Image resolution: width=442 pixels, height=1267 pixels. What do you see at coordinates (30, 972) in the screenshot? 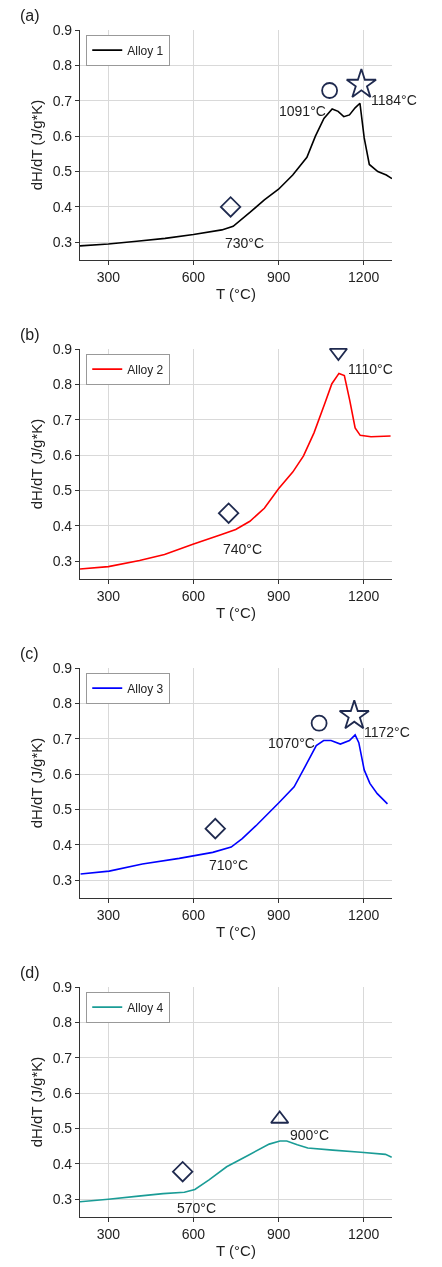
I see `chart-title: (d)` at bounding box center [30, 972].